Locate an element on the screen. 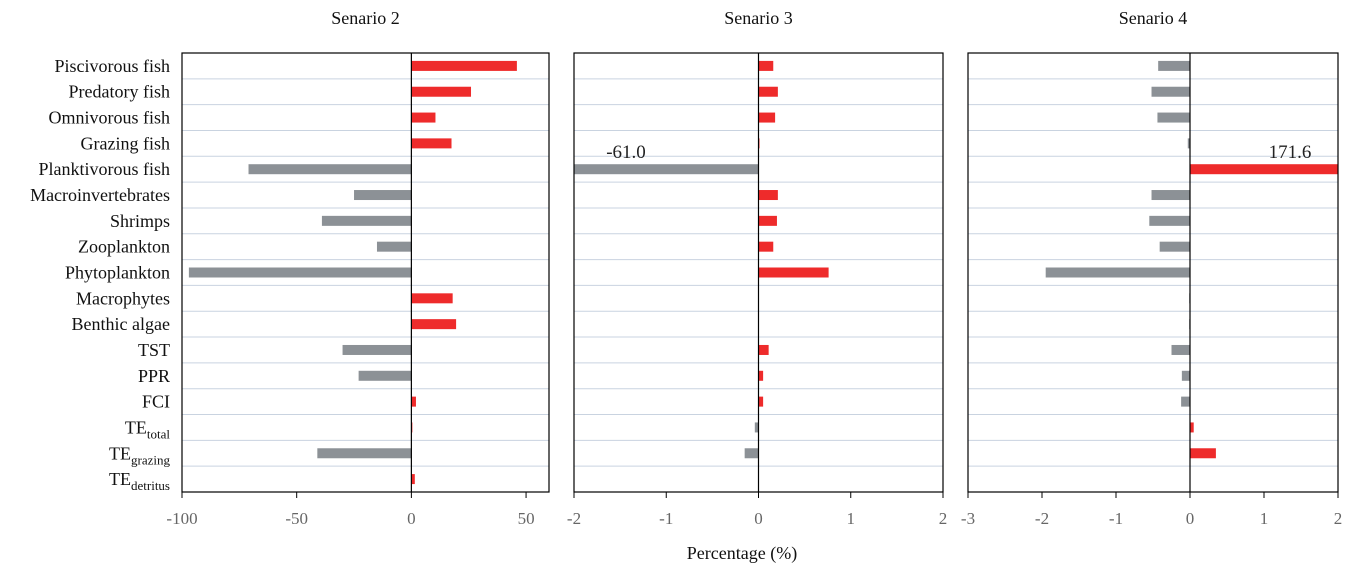 The image size is (1352, 566). category-label: Benthic algae is located at coordinates (121, 324).